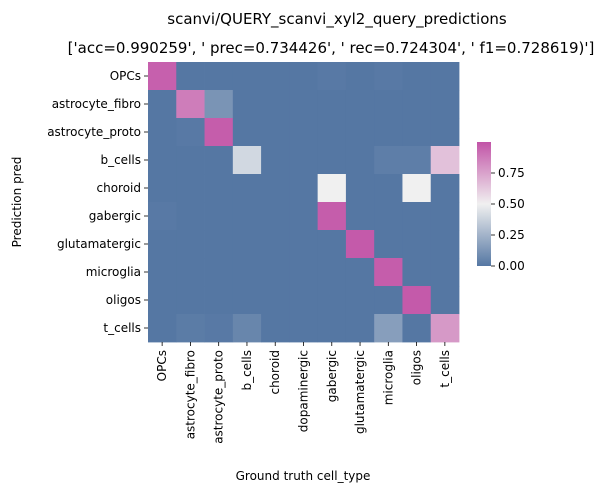 The image size is (607, 493). I want to click on x-tick-label: OPCs, so click(162, 365).